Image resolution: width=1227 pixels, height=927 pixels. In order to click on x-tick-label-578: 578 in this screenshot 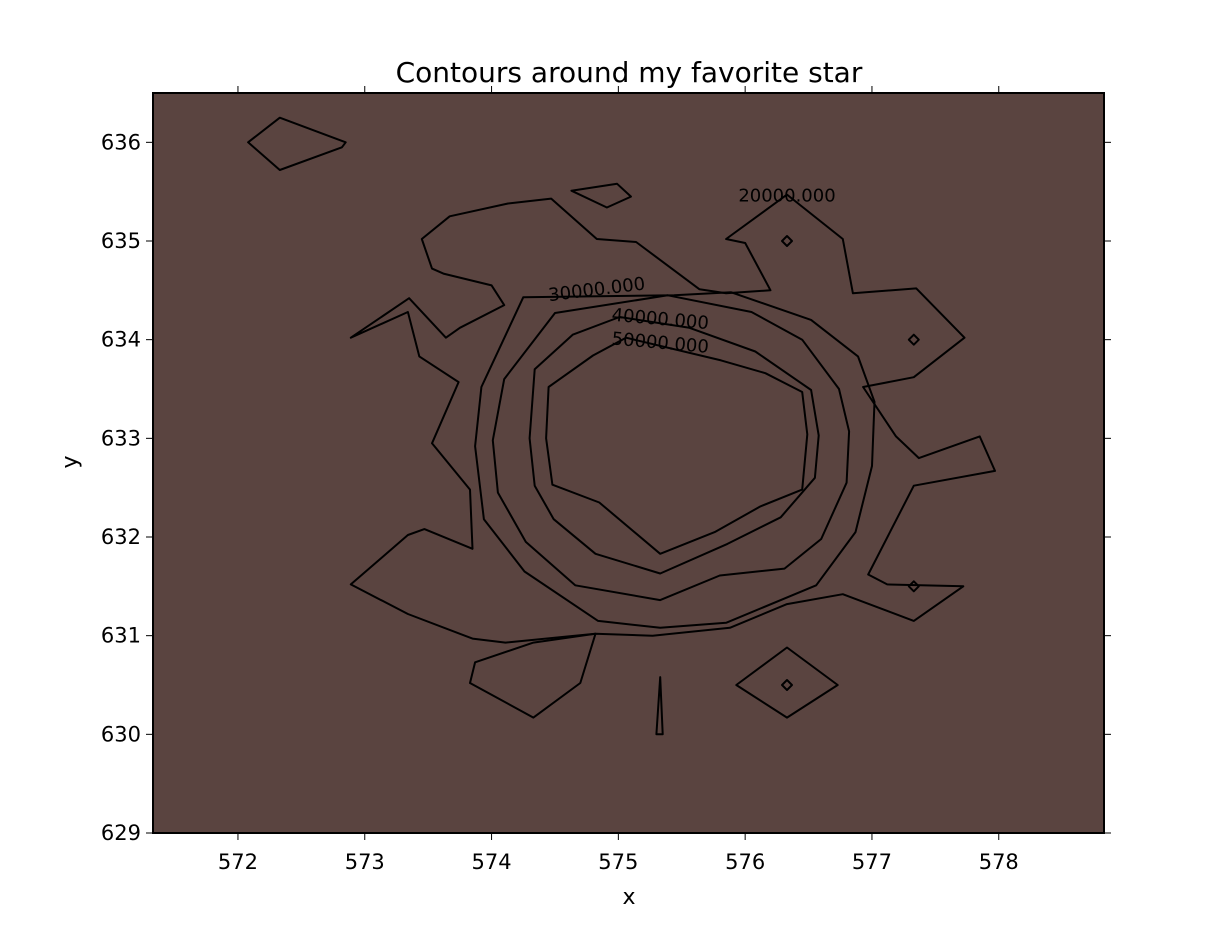, I will do `click(999, 862)`.